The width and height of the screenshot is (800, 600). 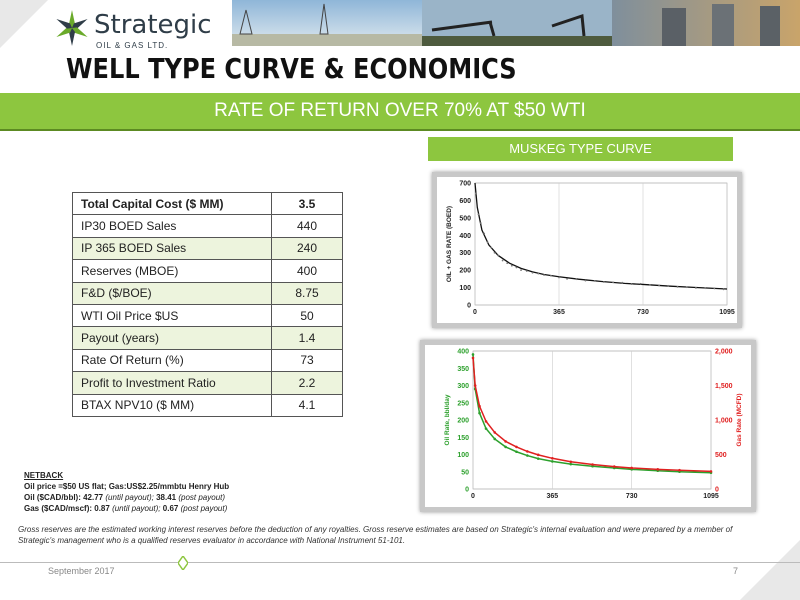 I want to click on y-tick-label: 400, so click(x=465, y=236).